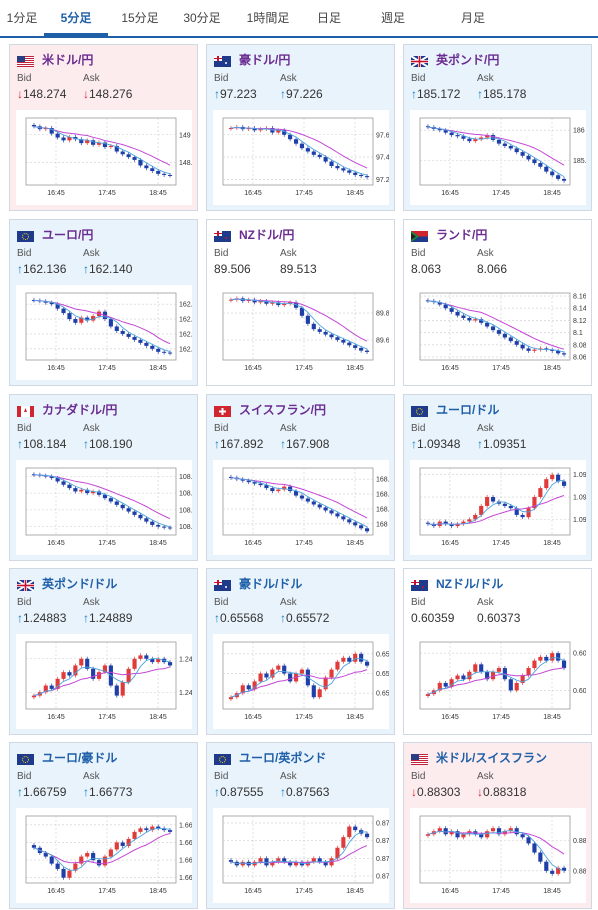 Image resolution: width=598 pixels, height=910 pixels. What do you see at coordinates (22, 18) in the screenshot?
I see `tab-0: 1分足` at bounding box center [22, 18].